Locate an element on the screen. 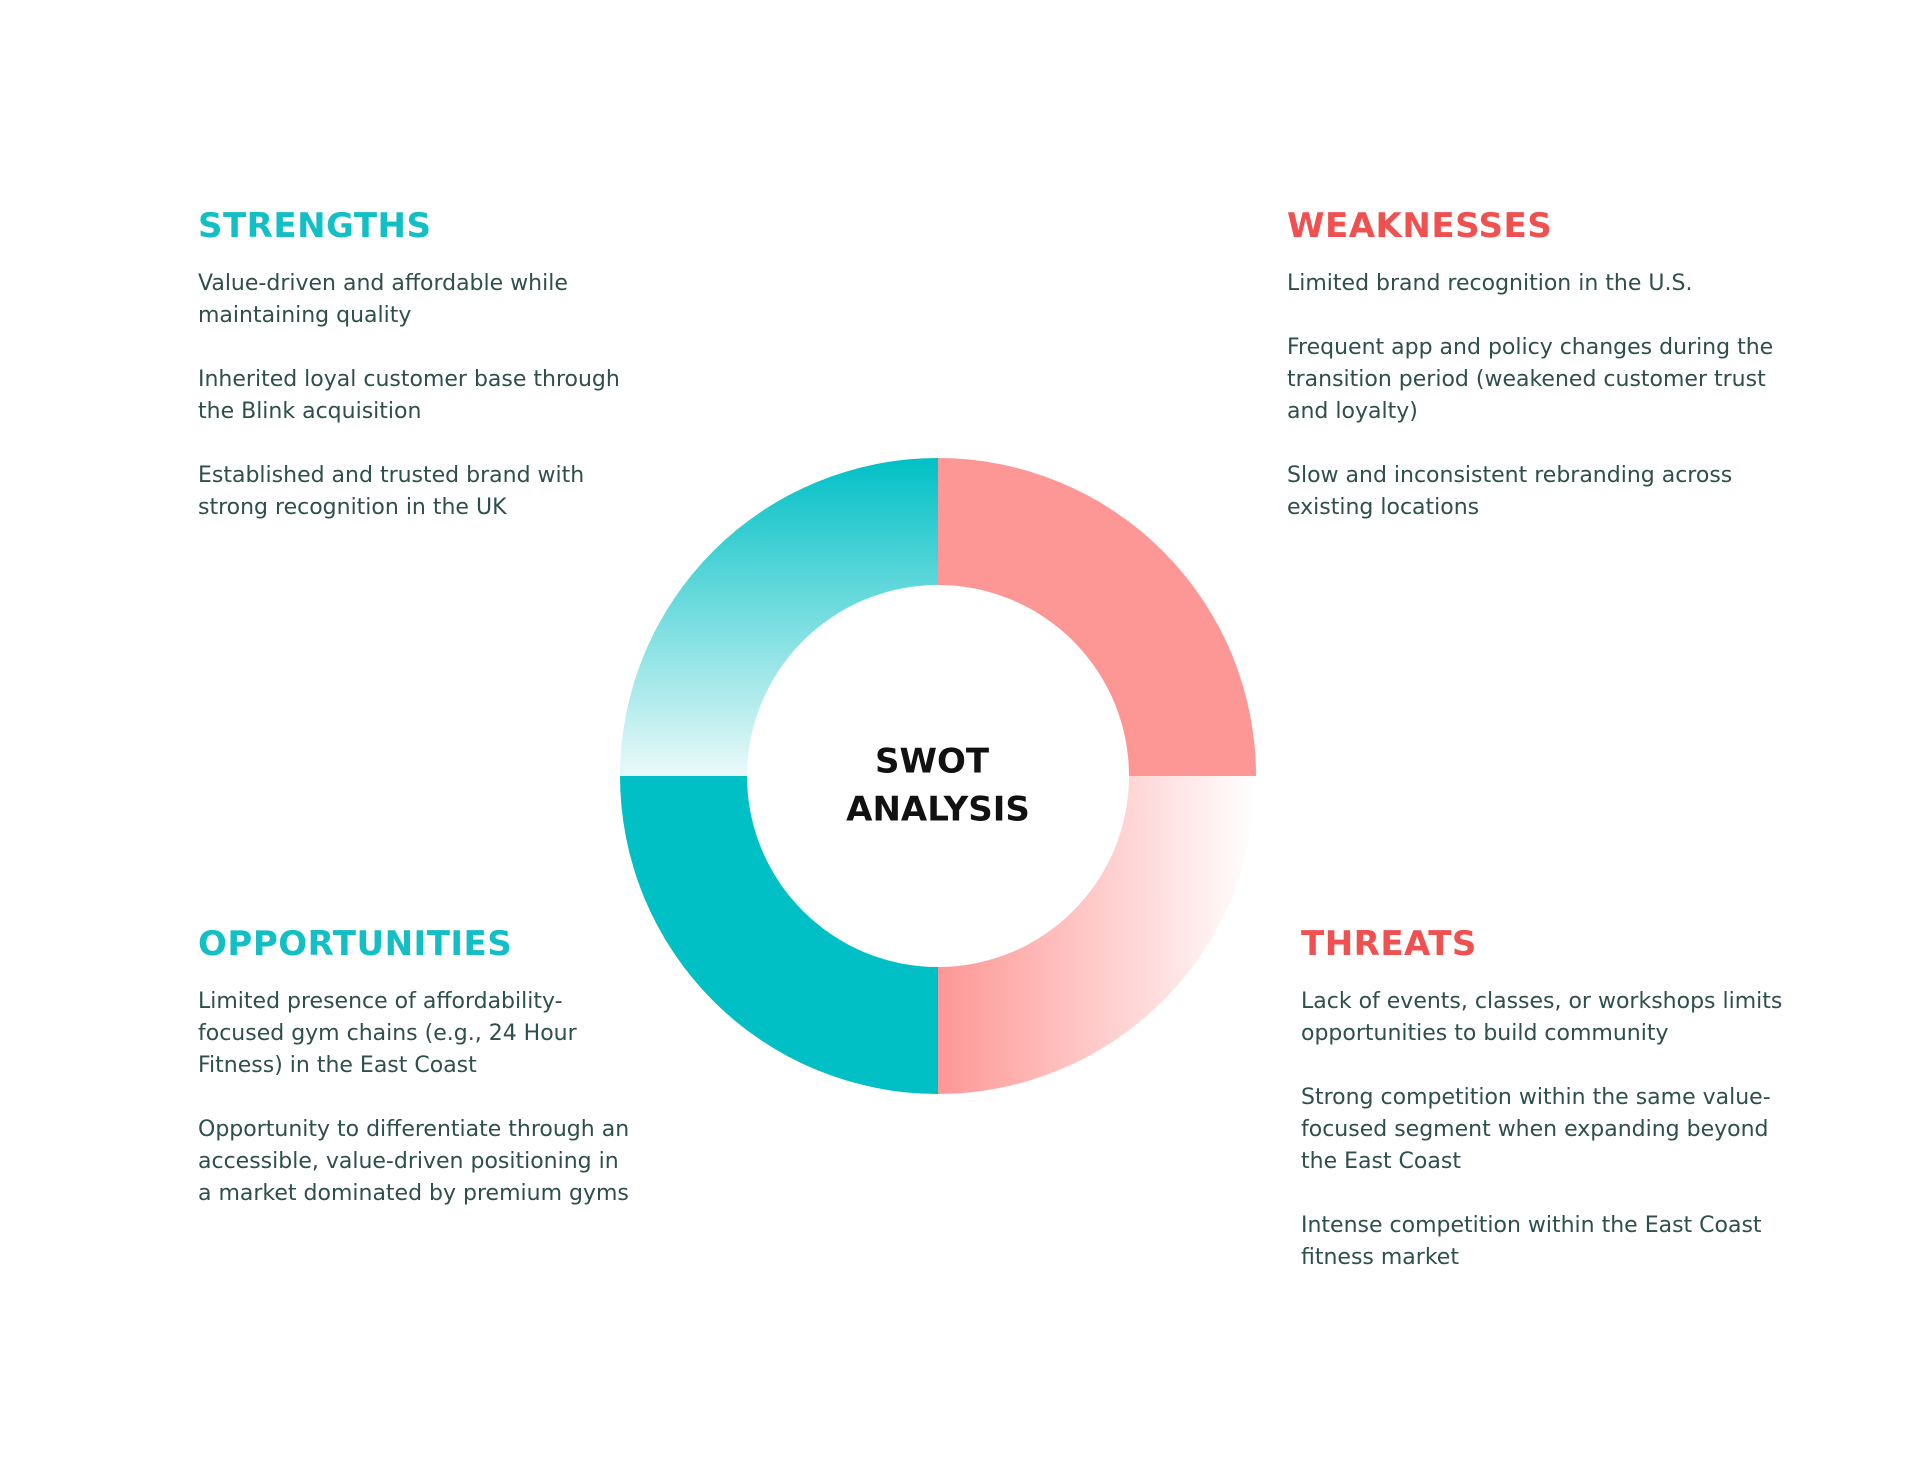  weaknesses-segment is located at coordinates (1097, 617).